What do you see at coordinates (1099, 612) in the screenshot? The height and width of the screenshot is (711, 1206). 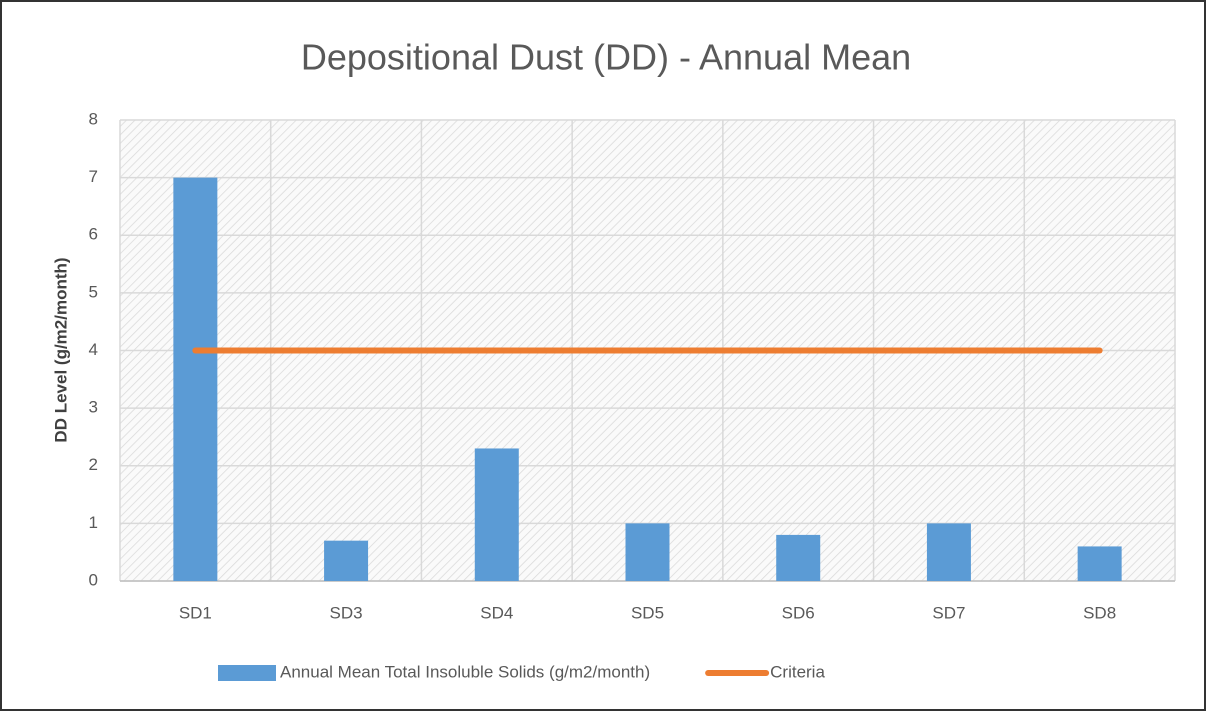 I see `x-tick-label: SD8` at bounding box center [1099, 612].